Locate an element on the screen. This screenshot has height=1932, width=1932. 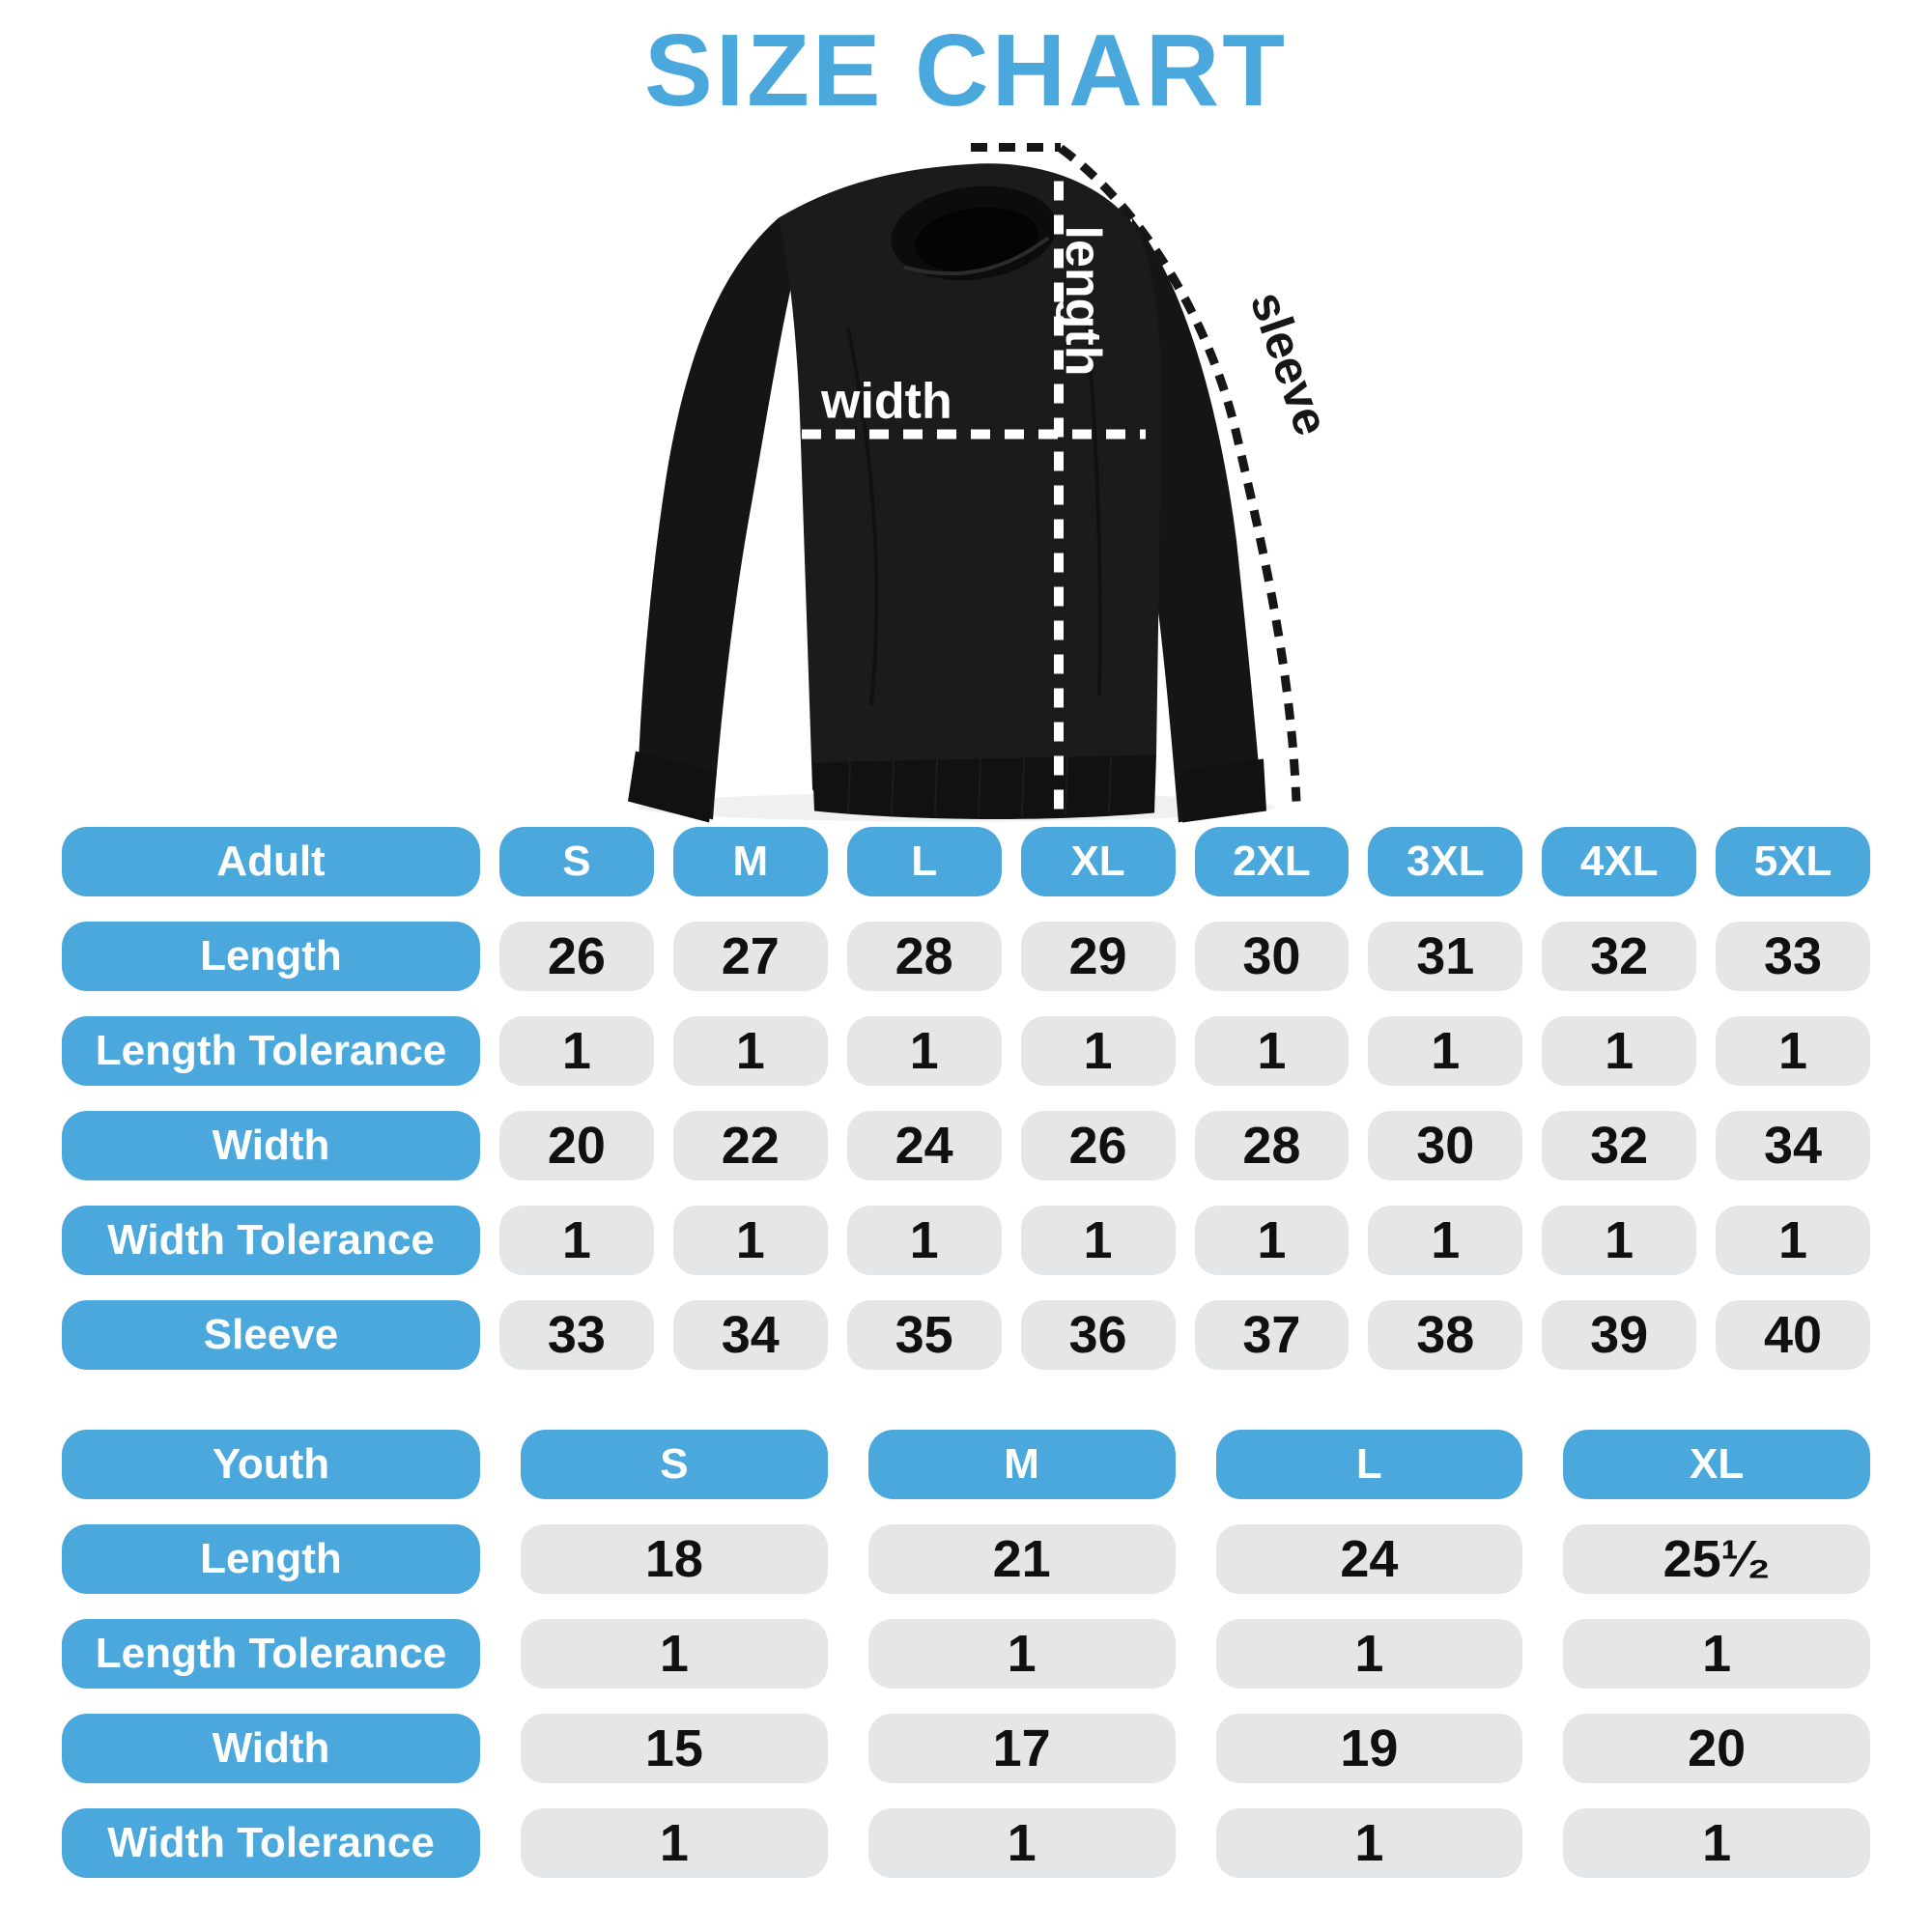
left-cuff is located at coordinates (672, 787).